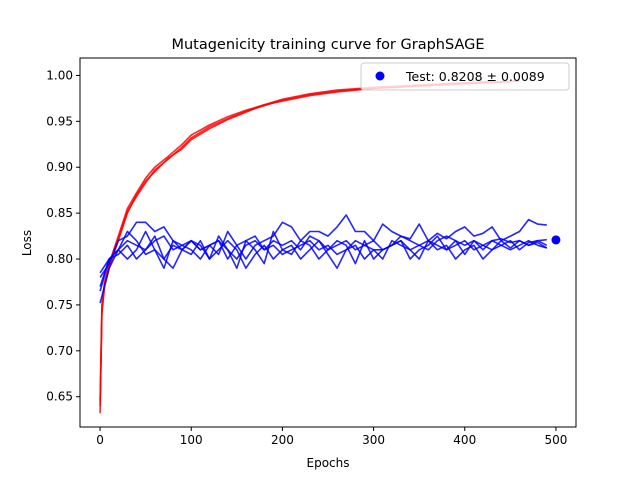 Image resolution: width=640 pixels, height=484 pixels. I want to click on legend: Test: 0.8208 ± 0.0089, so click(465, 76).